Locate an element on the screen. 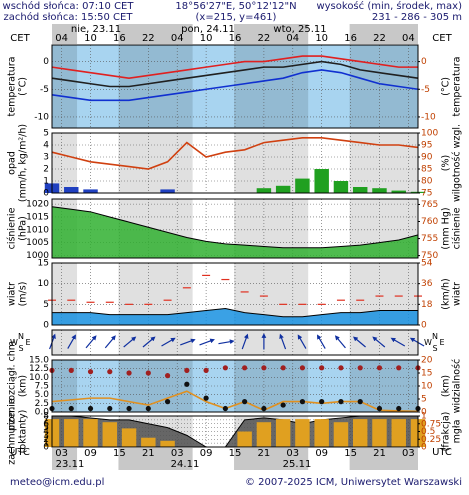  y-axis-label: (mm/h, kg/m²/h) is located at coordinates (23, 163).